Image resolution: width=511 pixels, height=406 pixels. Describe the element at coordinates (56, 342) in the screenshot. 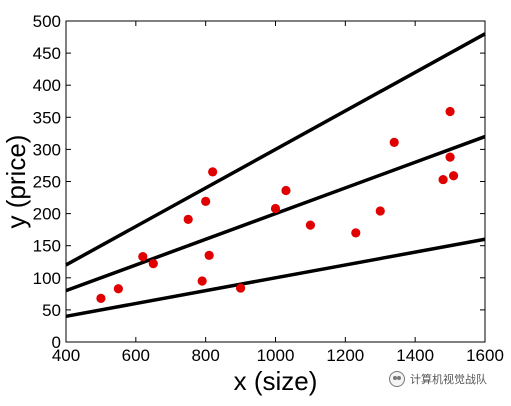

I see `y-tick-label: 0` at that location.